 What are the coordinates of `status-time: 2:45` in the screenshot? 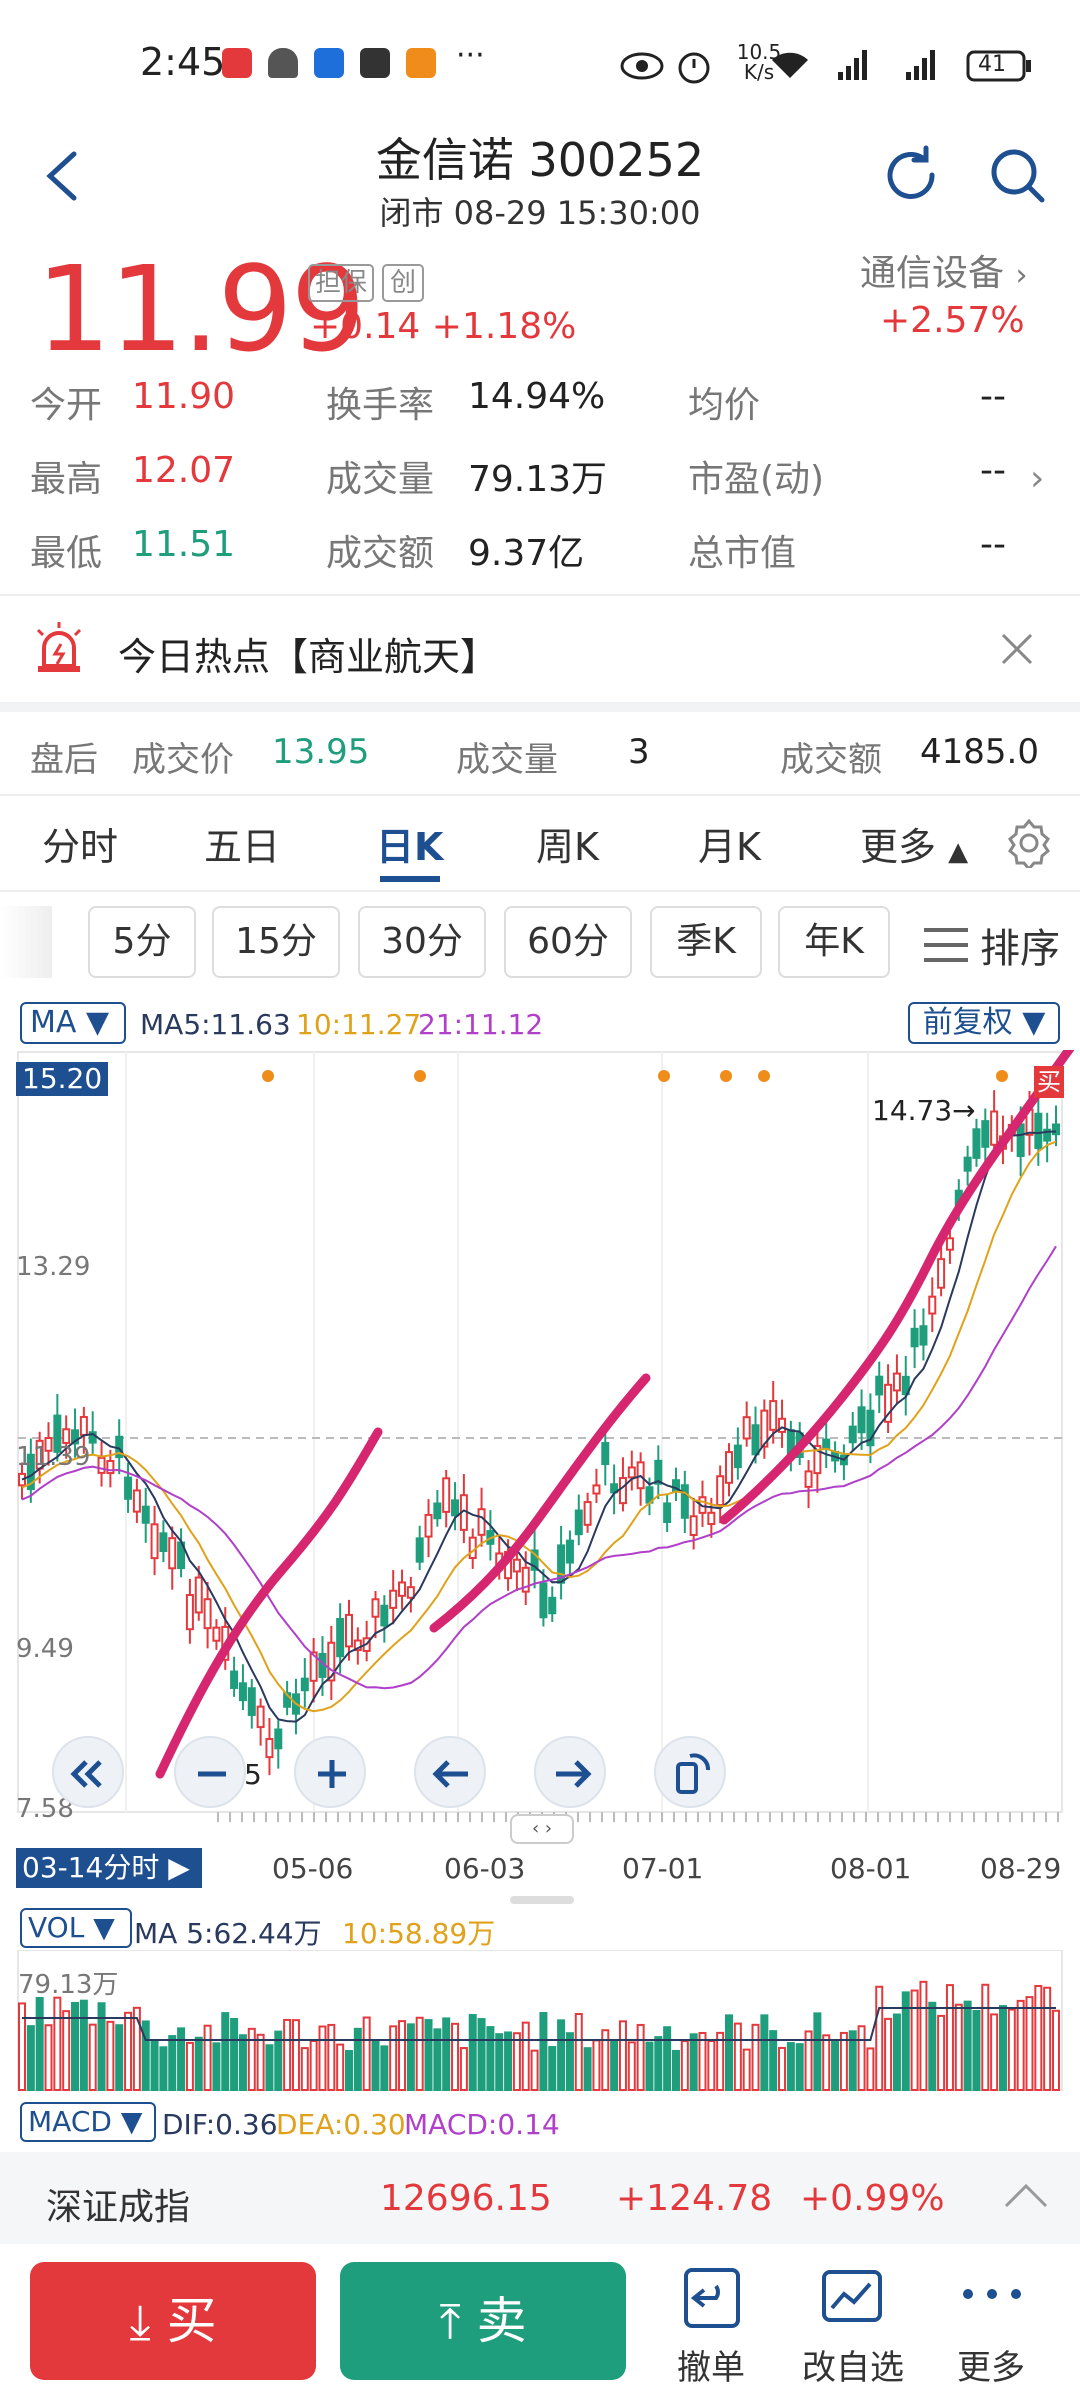 It's located at (183, 62).